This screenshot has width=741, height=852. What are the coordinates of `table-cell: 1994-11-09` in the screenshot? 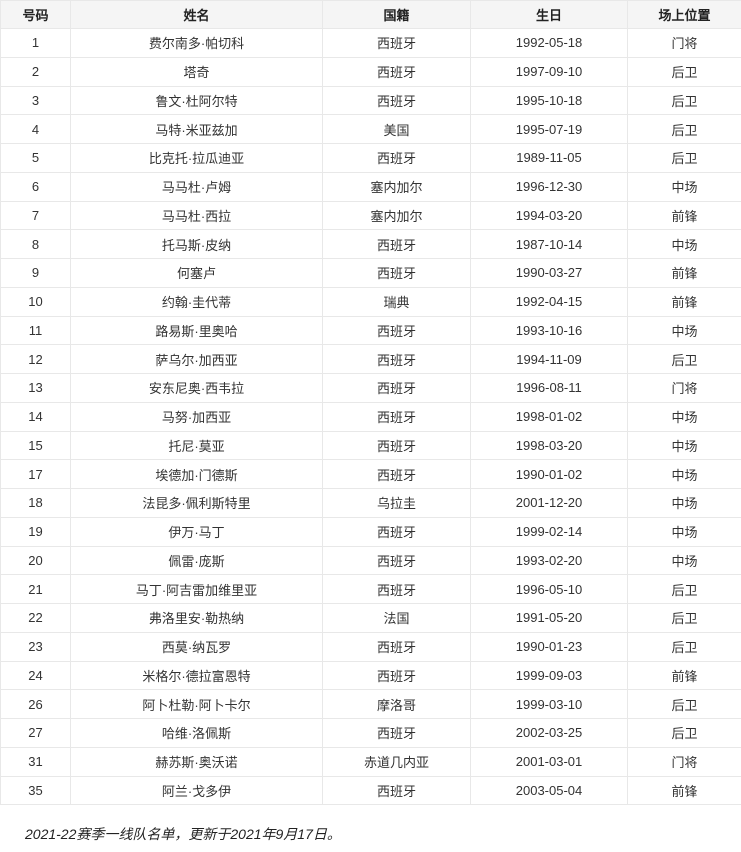 It's located at (549, 359).